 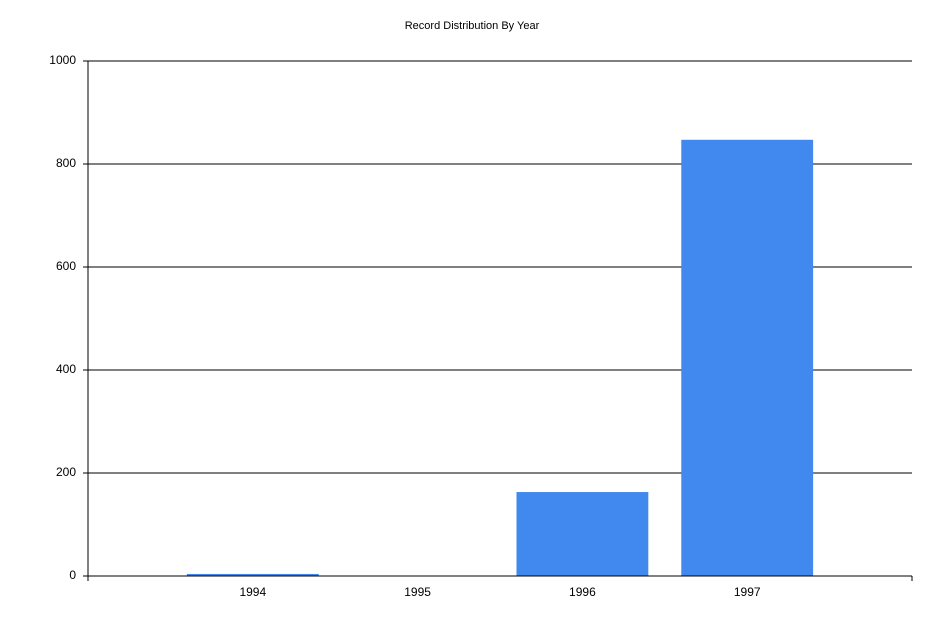 What do you see at coordinates (472, 26) in the screenshot?
I see `chart-title: Record Distribution By Year` at bounding box center [472, 26].